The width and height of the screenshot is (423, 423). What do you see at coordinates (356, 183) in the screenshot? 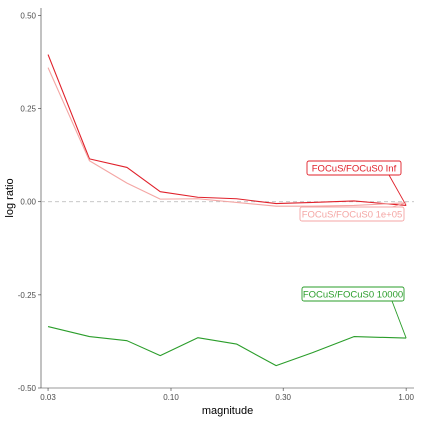
I see `annotation-label-0: FOCuS/FOCuS0 Inf` at bounding box center [356, 183].